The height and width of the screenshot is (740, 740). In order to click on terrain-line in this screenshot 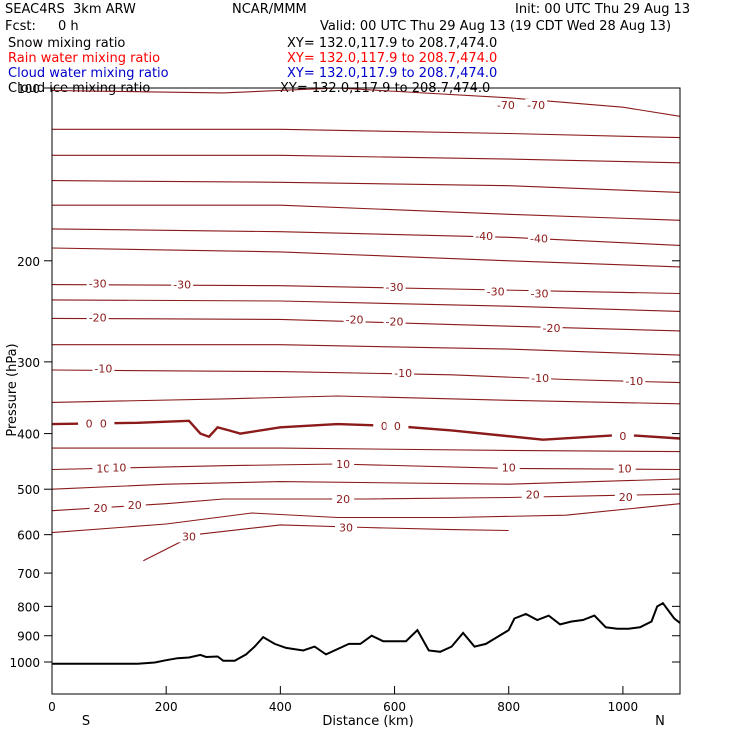, I will do `click(366, 633)`.